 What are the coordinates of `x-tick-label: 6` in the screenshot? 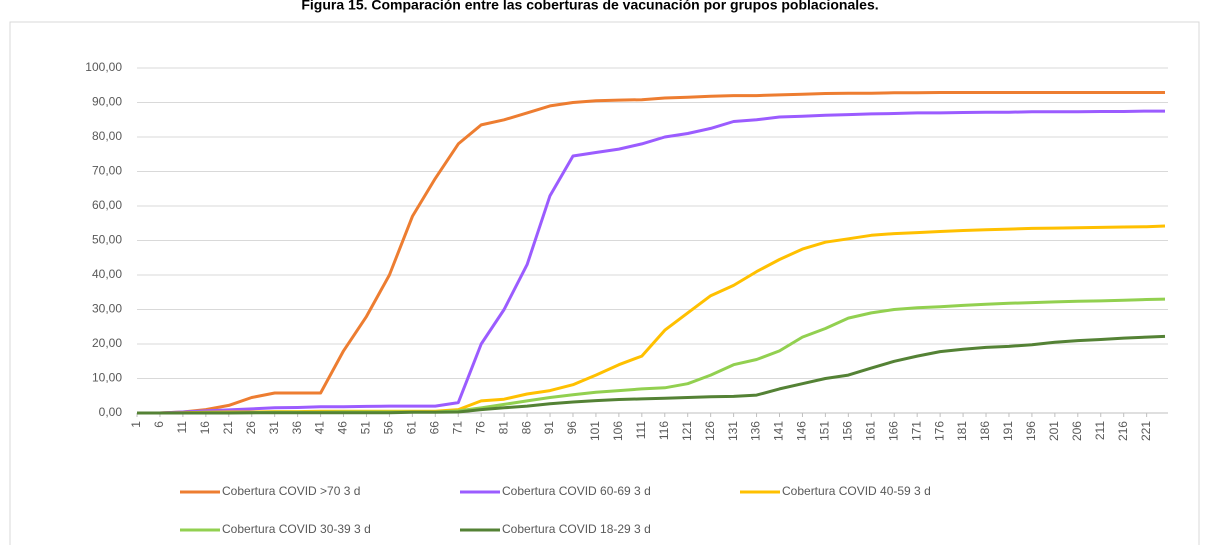 It's located at (159, 424).